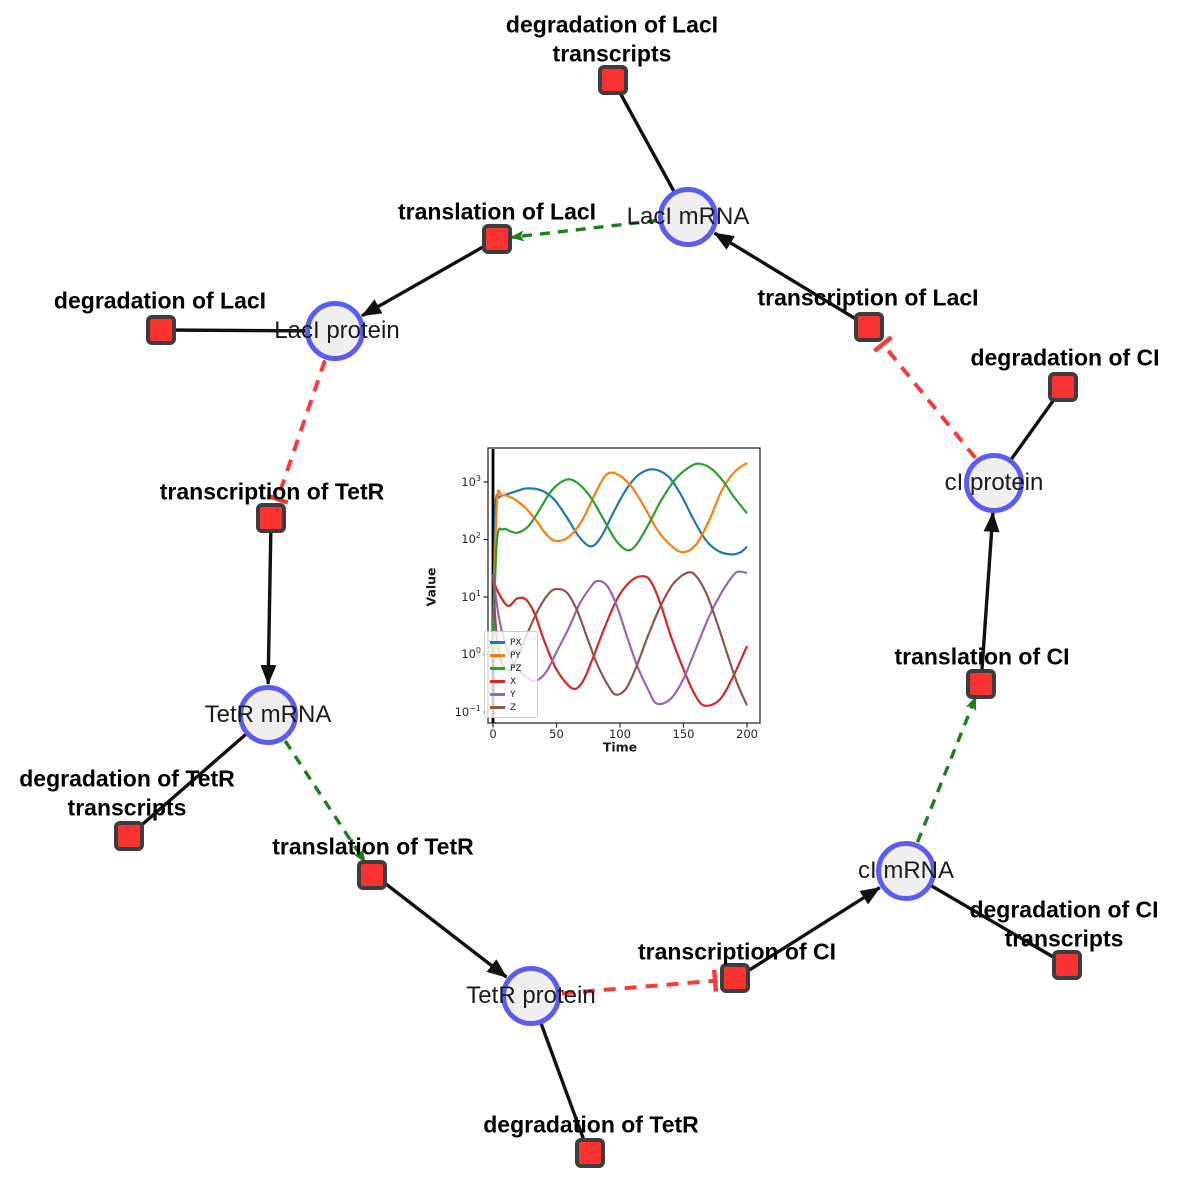 The width and height of the screenshot is (1189, 1200). I want to click on species-node-laci-mrna, so click(688, 217).